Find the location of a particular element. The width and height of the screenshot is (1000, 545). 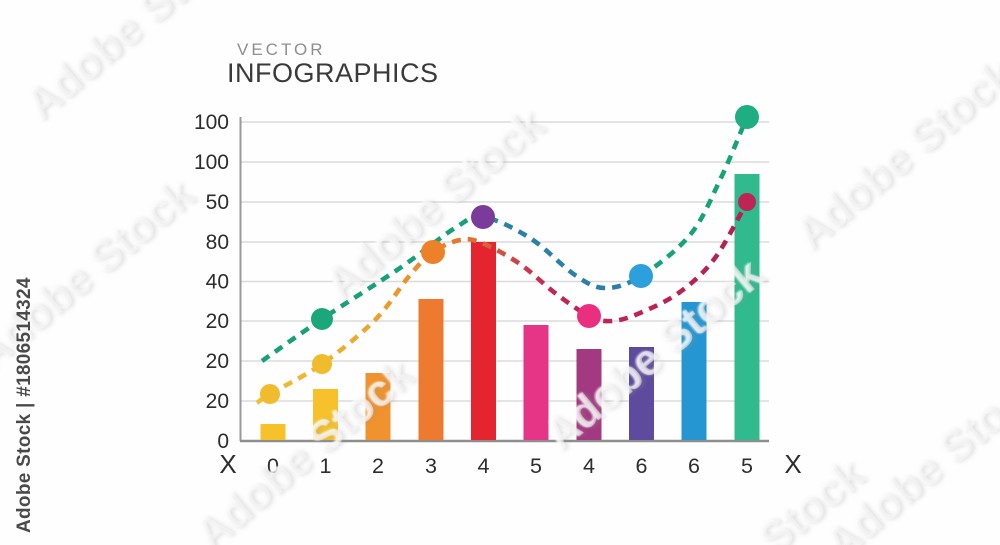

x-tick-label: 0 is located at coordinates (273, 466).